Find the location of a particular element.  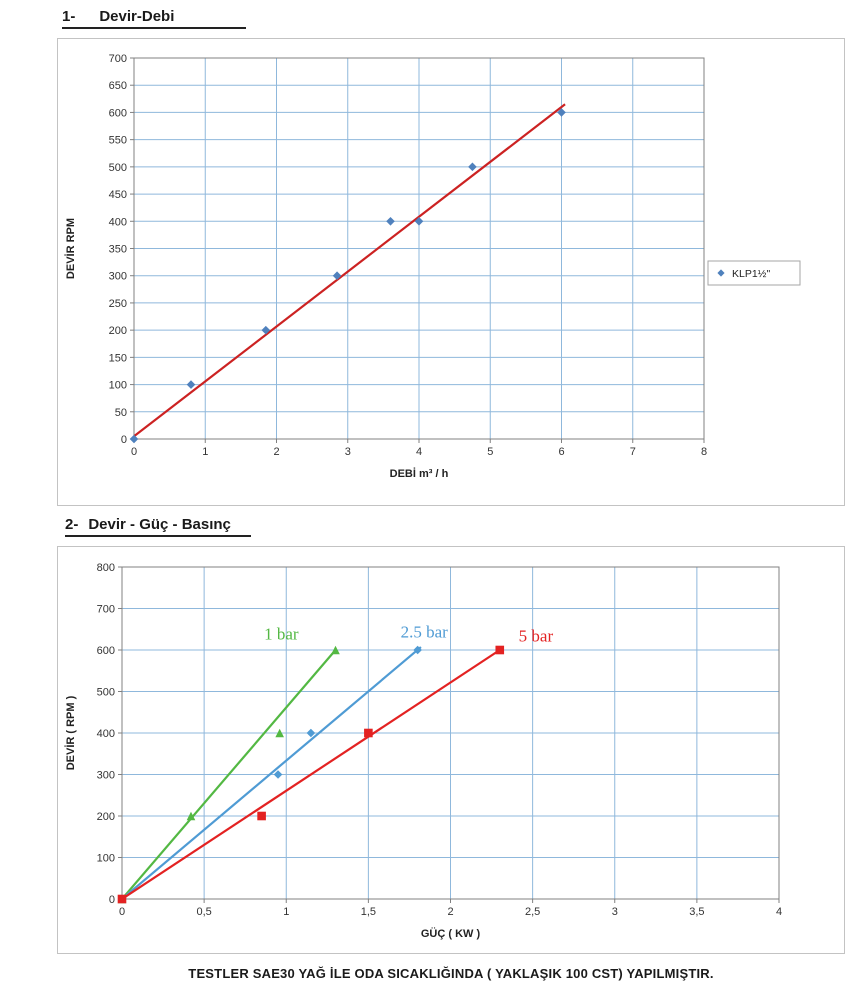

section-2-heading: 2- Devir - Güç - Basınç is located at coordinates (158, 526).